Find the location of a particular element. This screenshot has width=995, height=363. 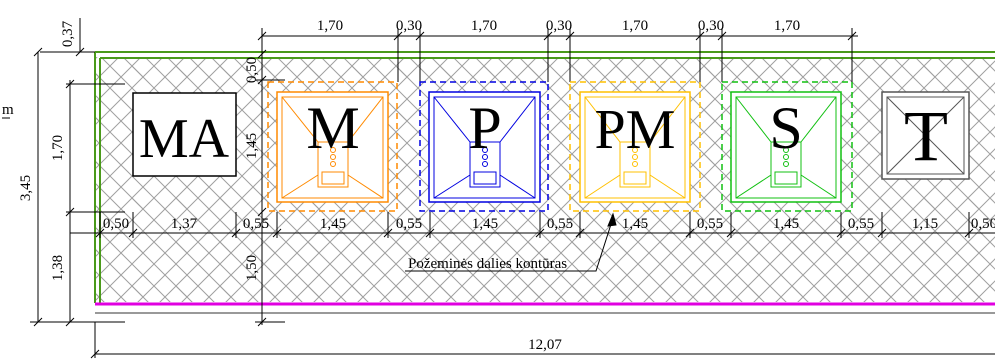

container-p: P is located at coordinates (484, 146).